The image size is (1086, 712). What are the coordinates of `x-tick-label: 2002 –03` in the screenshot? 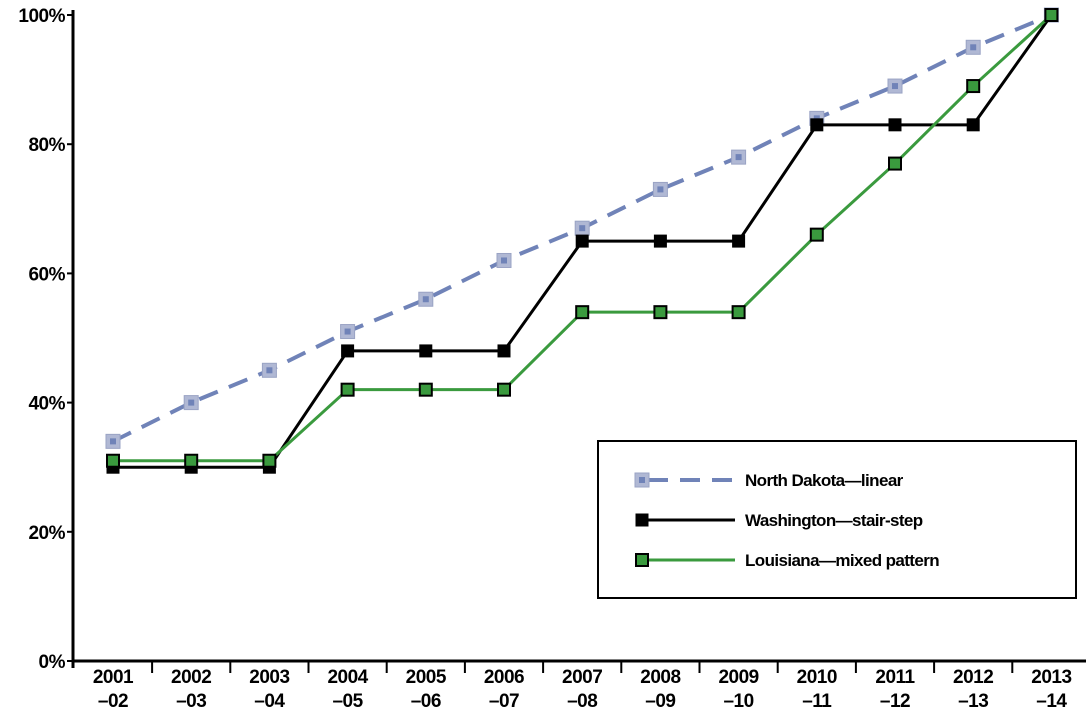 It's located at (191, 689).